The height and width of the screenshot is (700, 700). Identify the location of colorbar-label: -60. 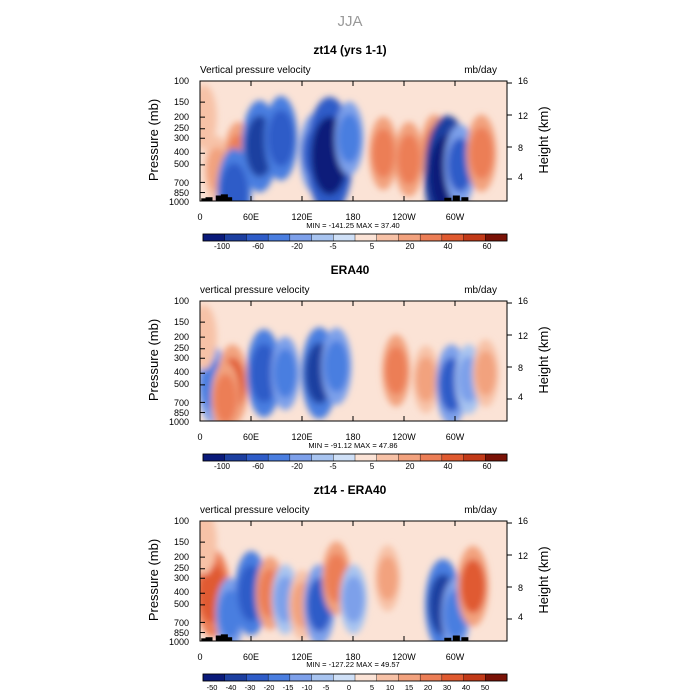
(258, 246).